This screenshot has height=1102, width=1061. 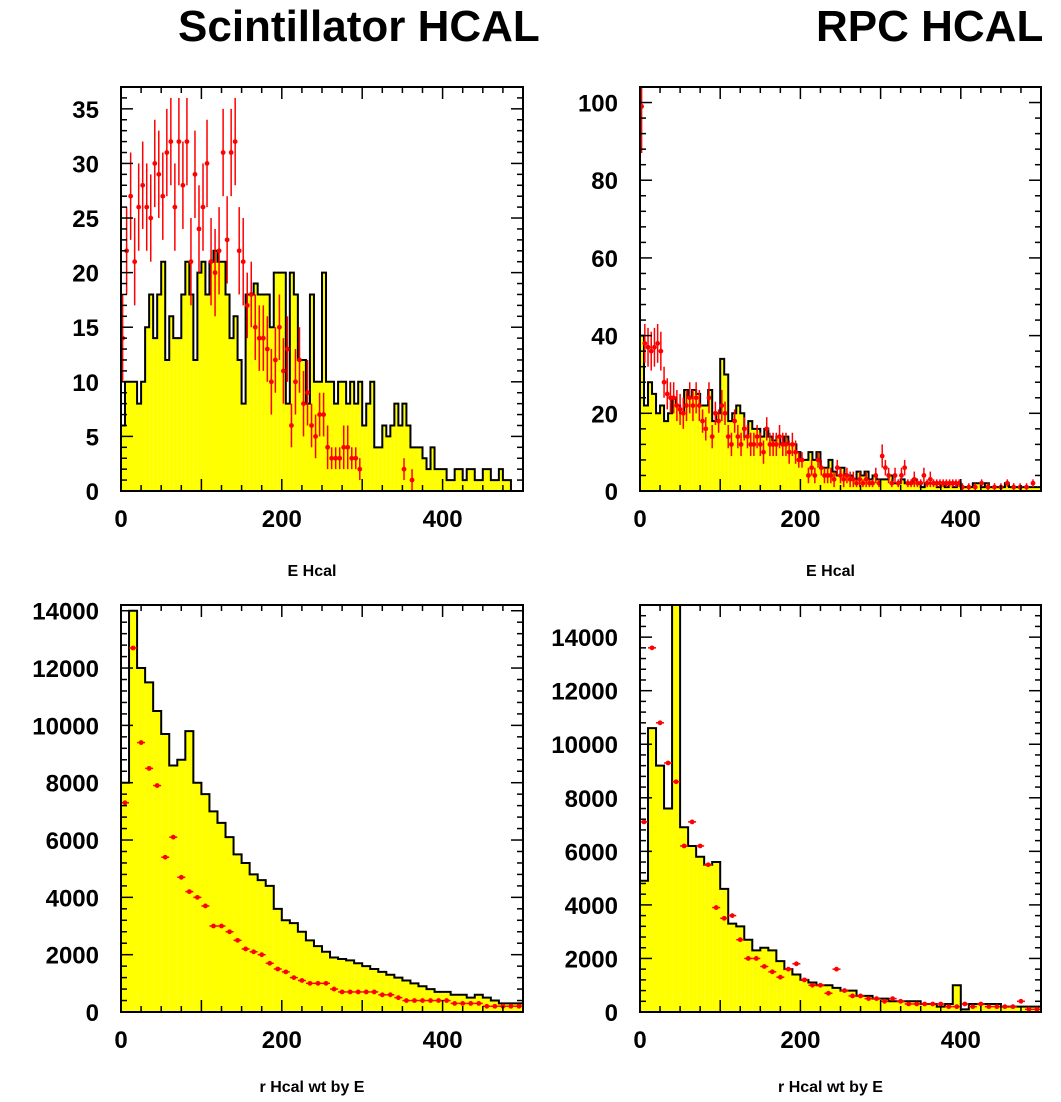 I want to click on y-tick-label: 0, so click(x=611, y=492).